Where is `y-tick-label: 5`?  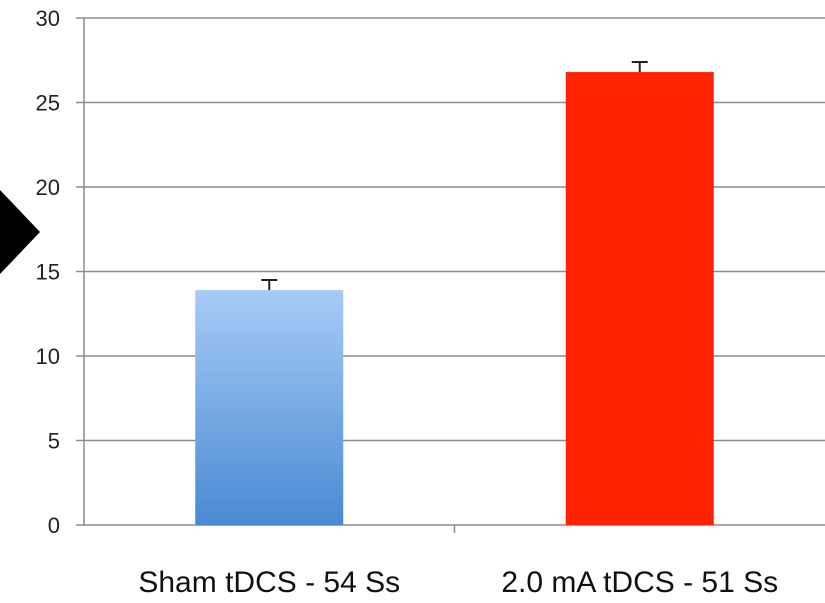
y-tick-label: 5 is located at coordinates (54, 441).